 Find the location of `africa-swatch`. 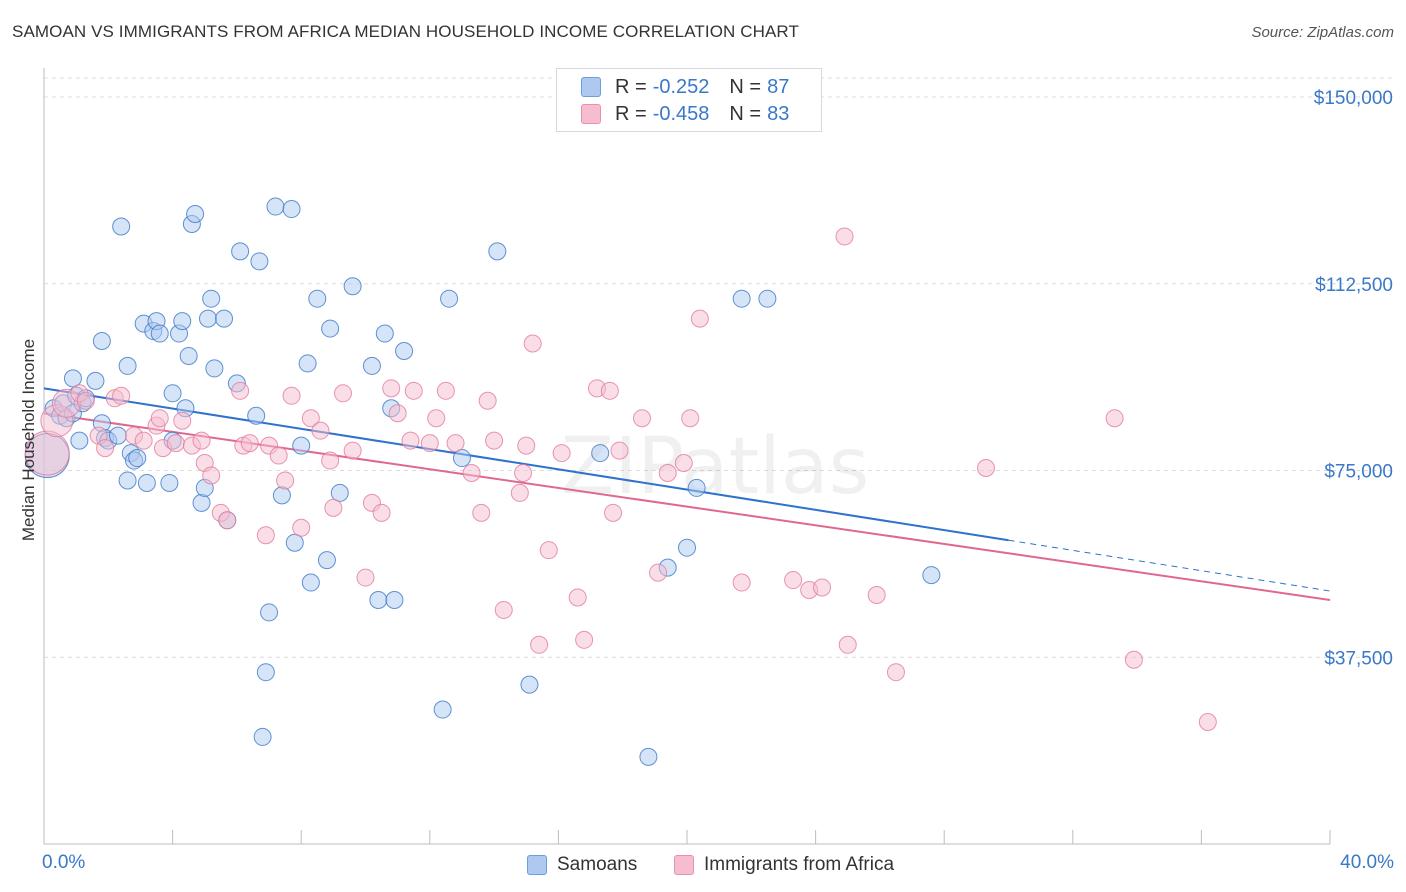

africa-swatch is located at coordinates (591, 114).